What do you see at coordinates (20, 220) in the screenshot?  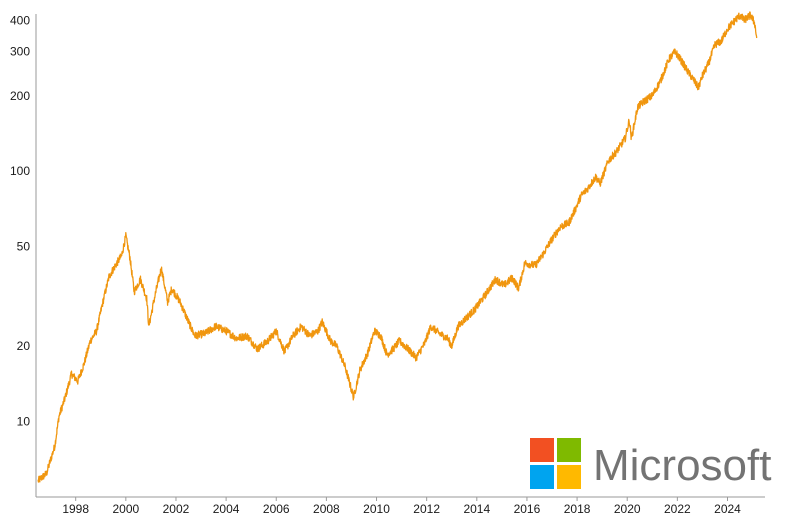 I see `y-axis-ticks: 10 20 50 100 200 300 400` at bounding box center [20, 220].